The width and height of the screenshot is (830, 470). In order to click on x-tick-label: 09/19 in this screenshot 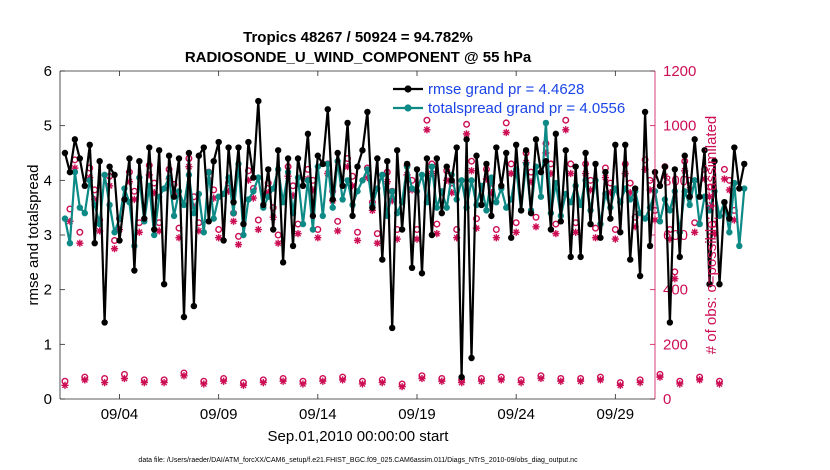, I will do `click(417, 414)`.